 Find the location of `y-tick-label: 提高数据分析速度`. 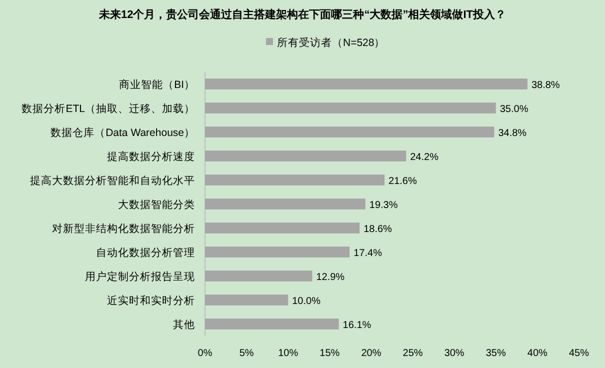

y-tick-label: 提高数据分析速度 is located at coordinates (151, 156).